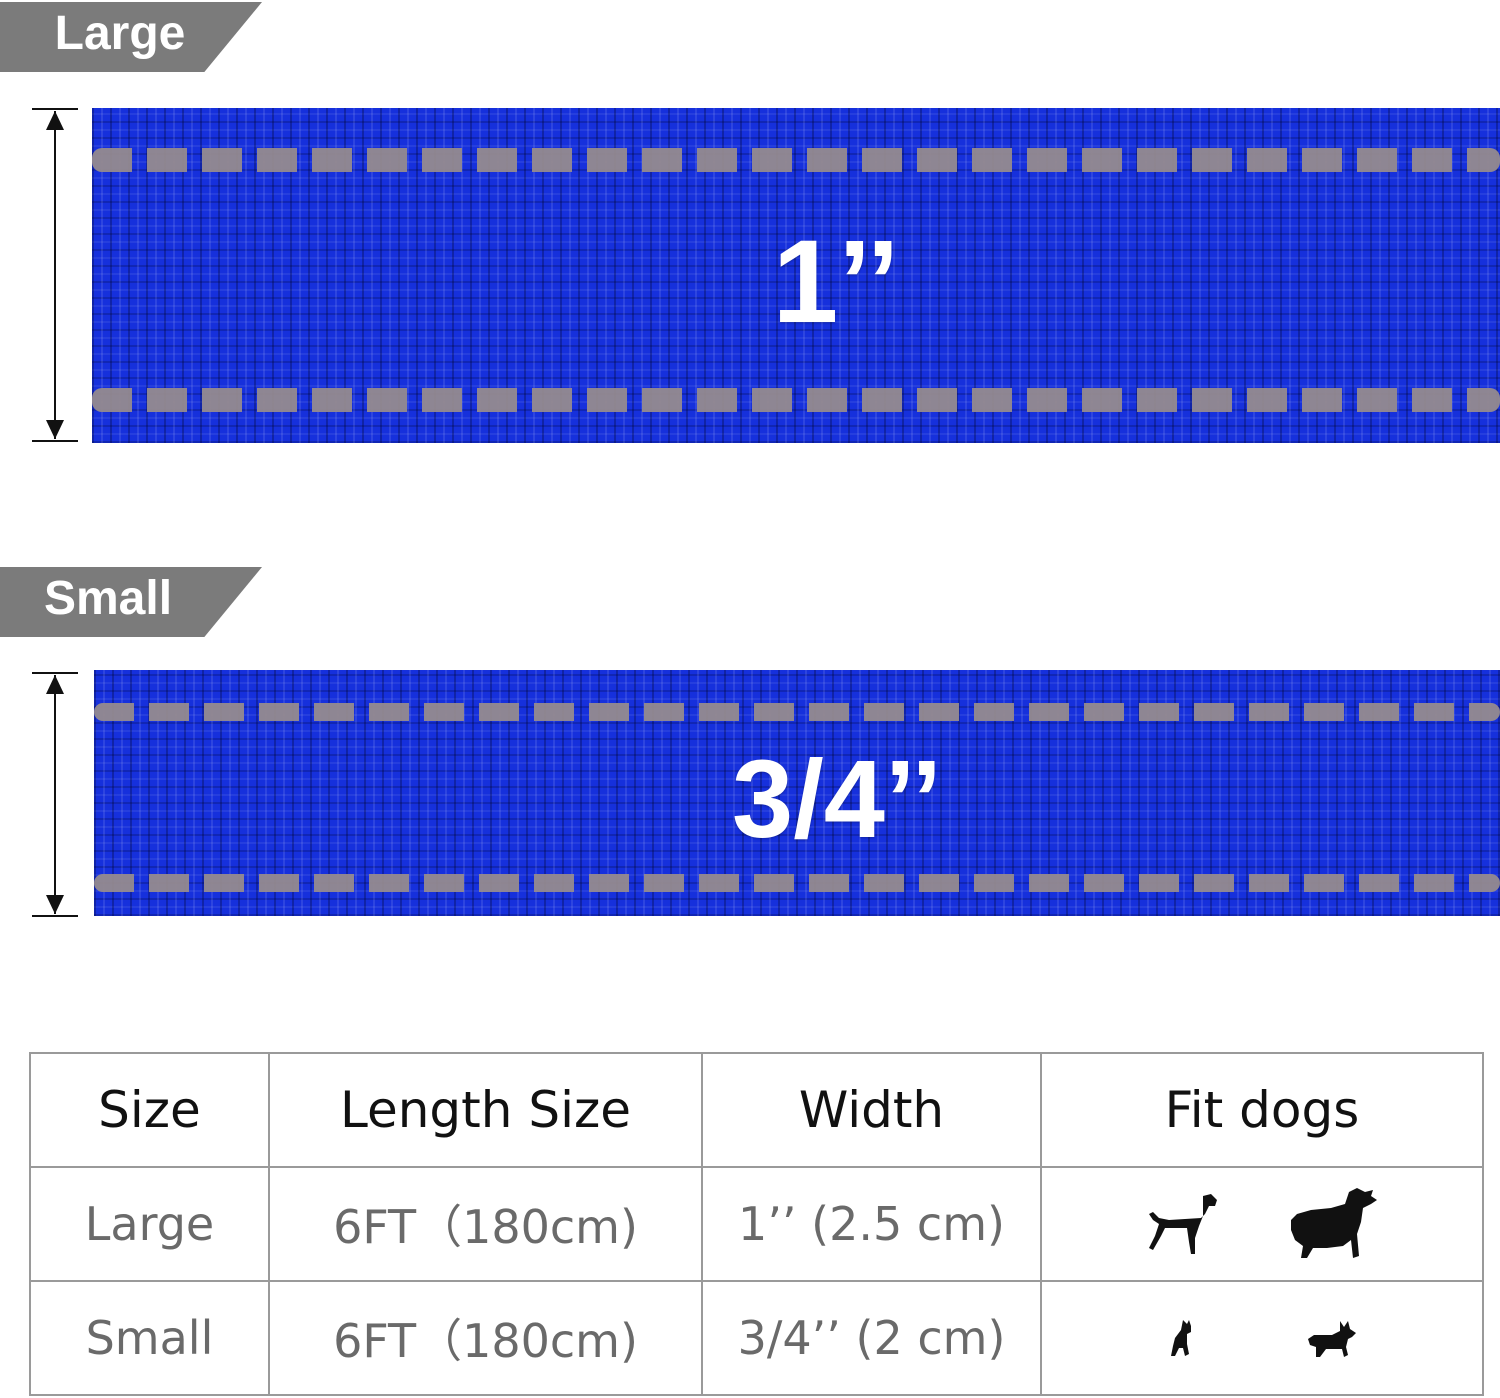  Describe the element at coordinates (149, 1110) in the screenshot. I see `header-size: Size` at that location.